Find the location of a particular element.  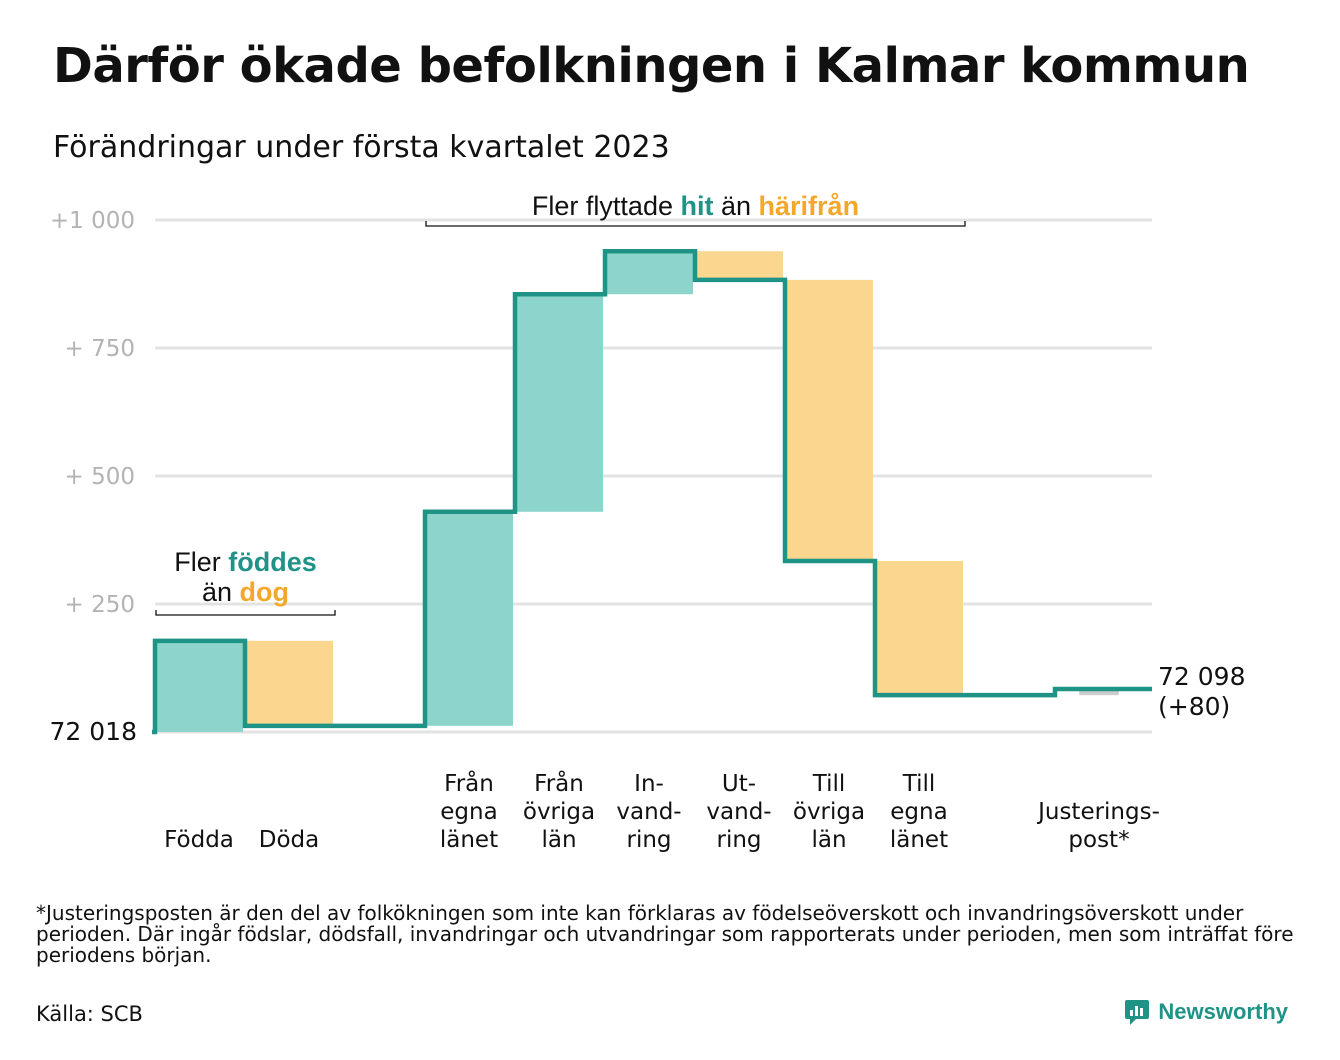

end-value-label: 72 098 is located at coordinates (1201, 676).